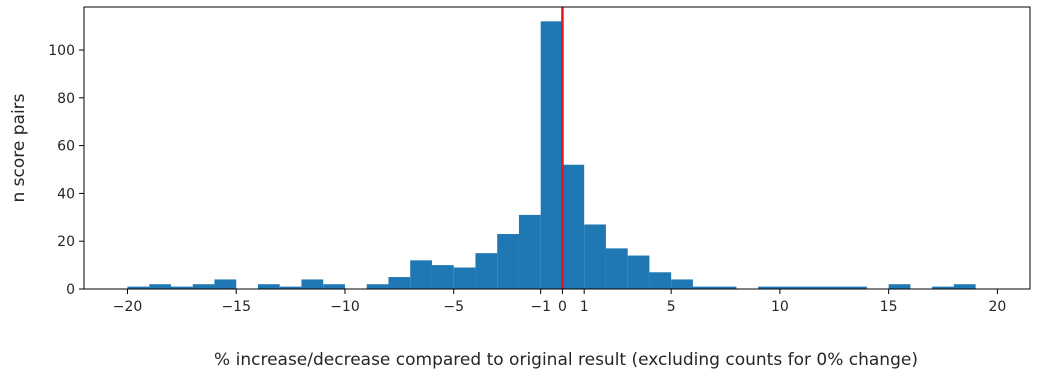 The image size is (1040, 376). Describe the element at coordinates (66, 147) in the screenshot. I see `y-tick-label: 60` at that location.